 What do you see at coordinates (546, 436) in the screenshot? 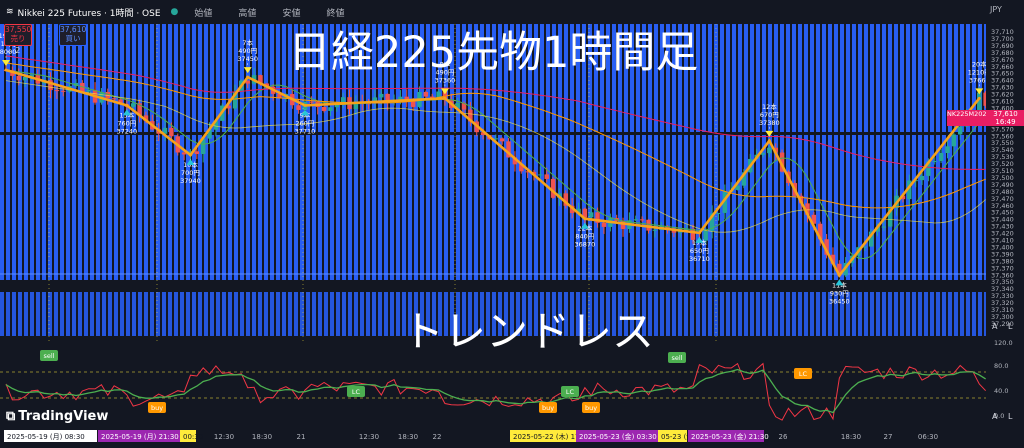
I see `time-highlight-label: 2025-05-22 (木) 17` at bounding box center [546, 436].